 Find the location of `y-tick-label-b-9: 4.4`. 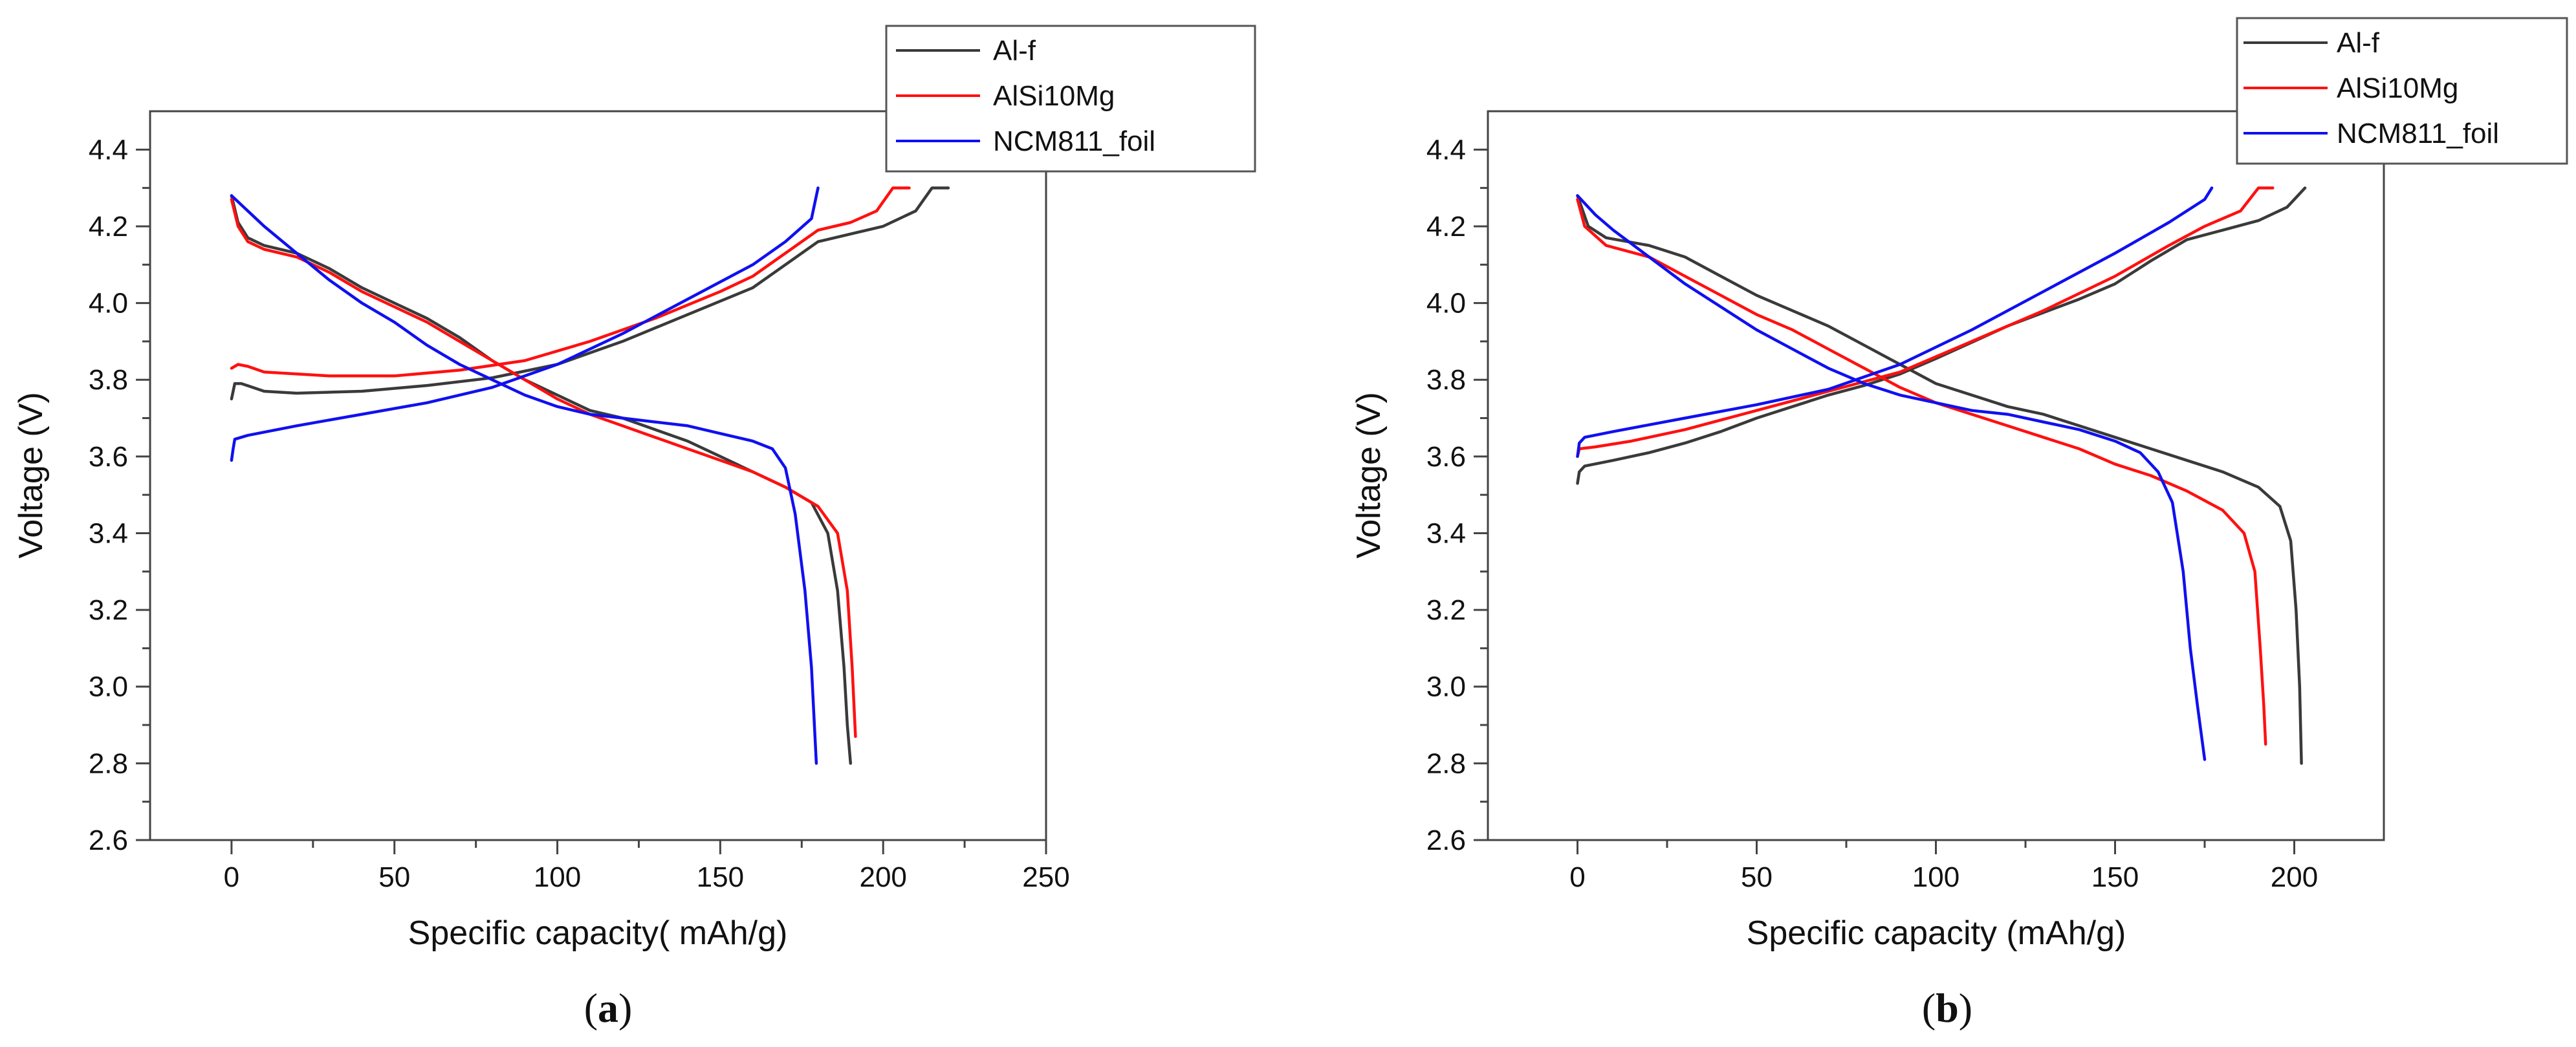

y-tick-label-b-9: 4.4 is located at coordinates (1446, 150).